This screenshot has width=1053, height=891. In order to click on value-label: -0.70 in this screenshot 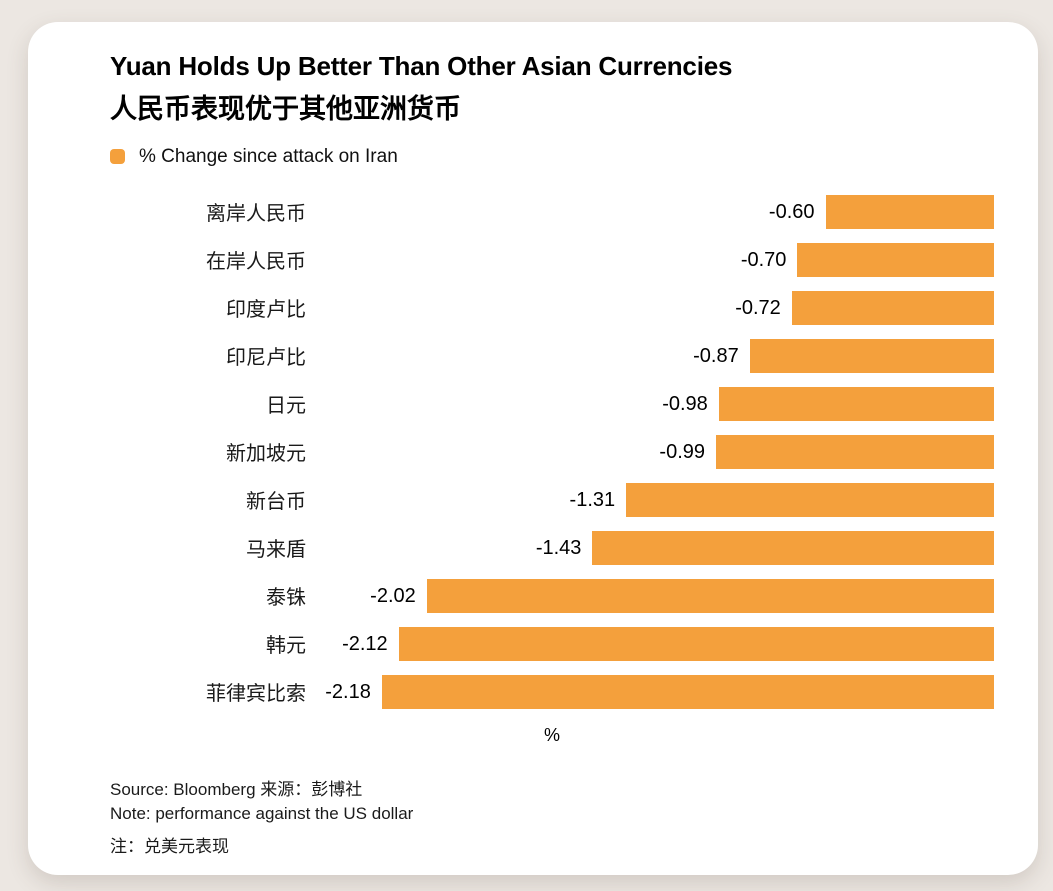, I will do `click(763, 259)`.